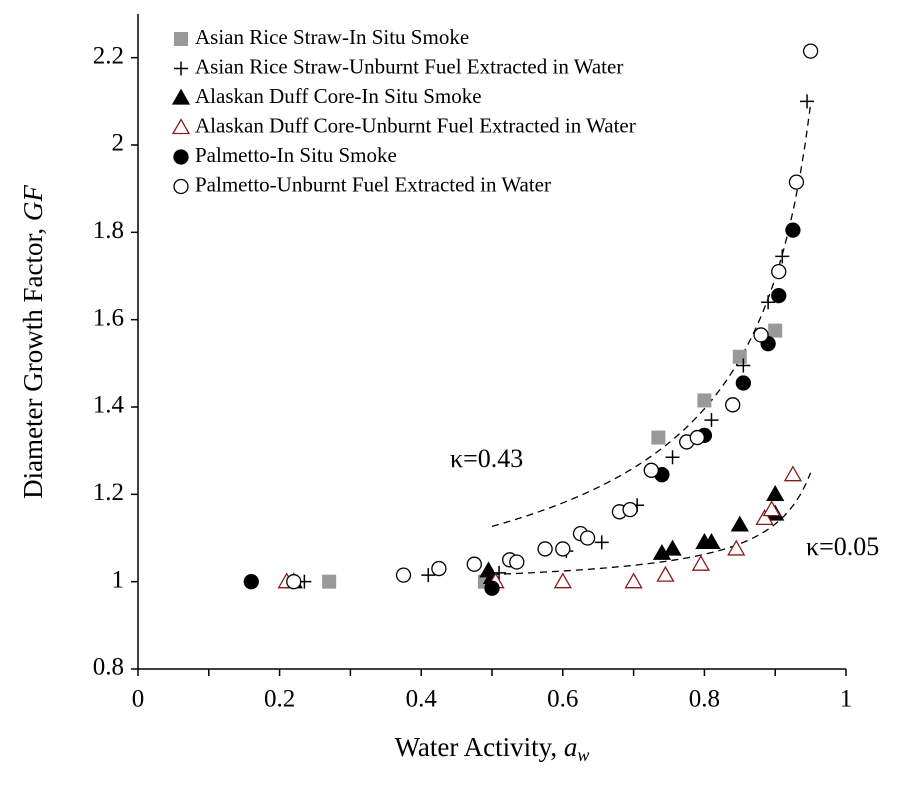 The width and height of the screenshot is (902, 791). What do you see at coordinates (33, 203) in the screenshot?
I see `y-label-symbol: GF` at bounding box center [33, 203].